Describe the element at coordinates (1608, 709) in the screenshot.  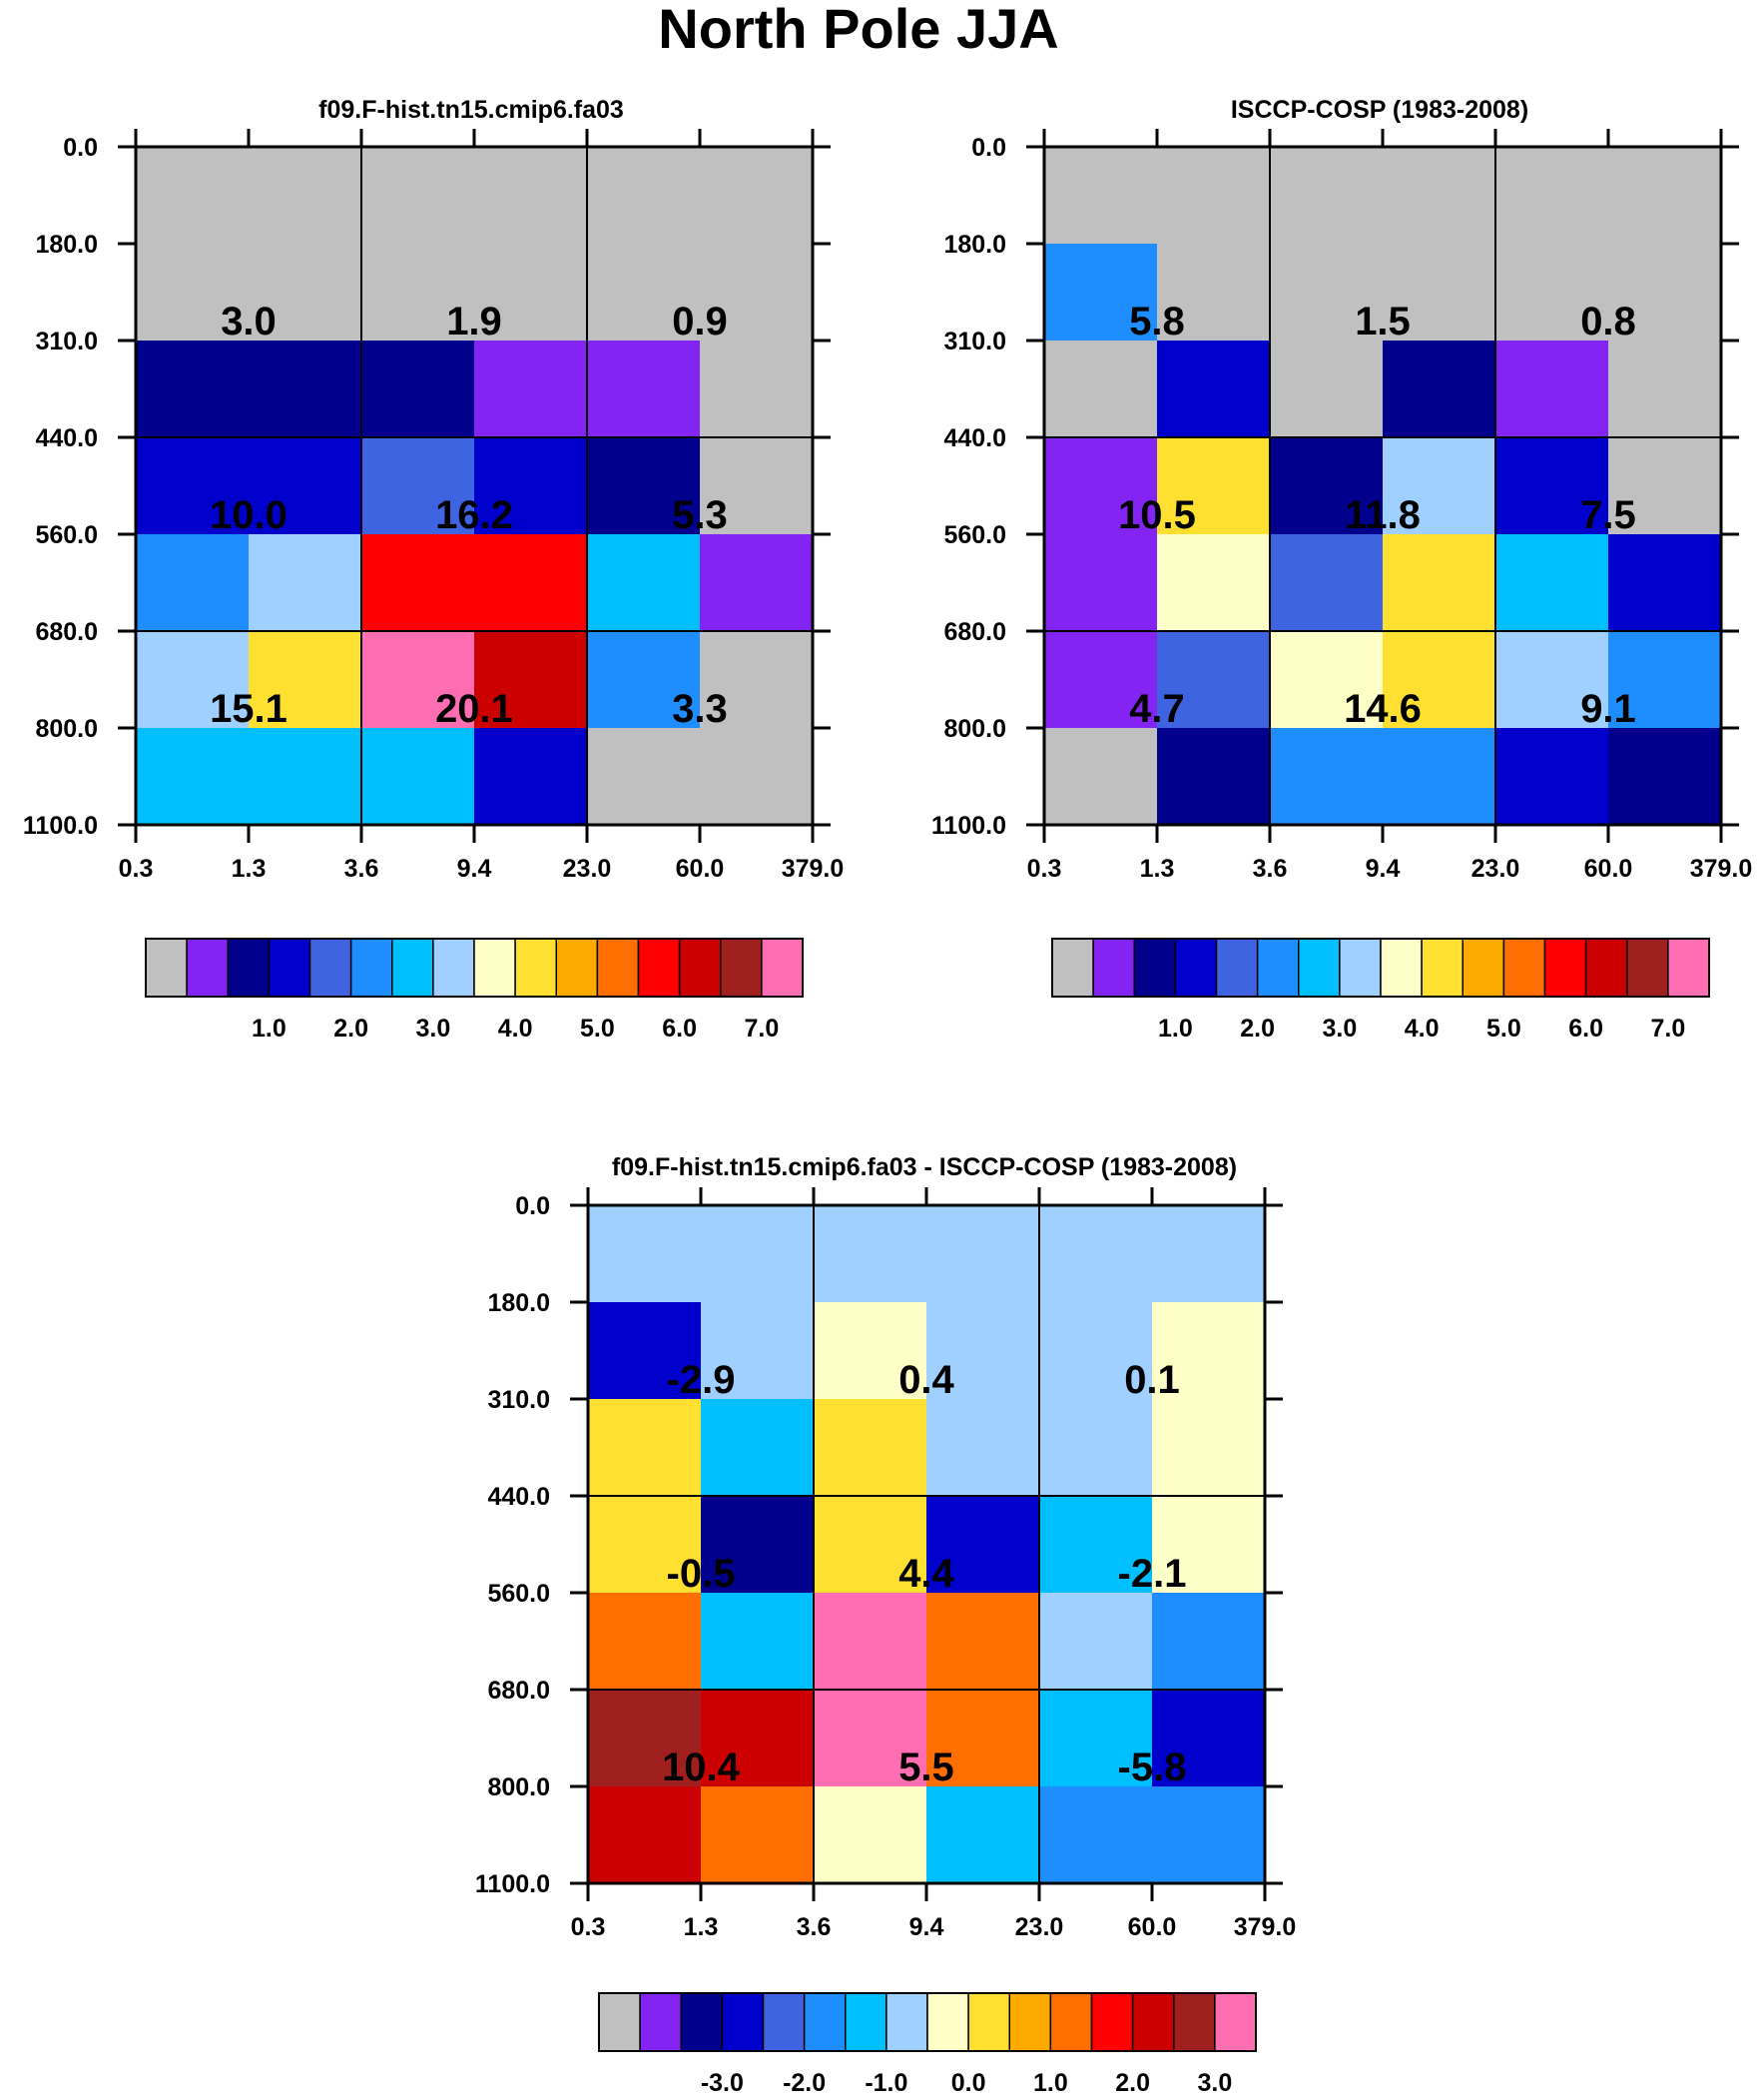
I see `cell-value-label: 9.1` at that location.